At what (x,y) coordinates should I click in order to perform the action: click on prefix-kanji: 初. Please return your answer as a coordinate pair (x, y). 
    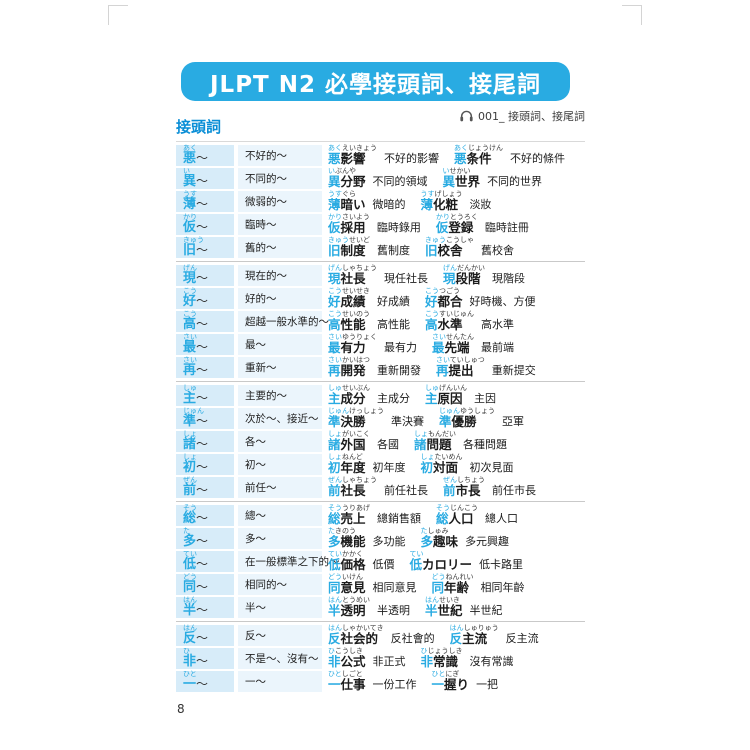
    Looking at the image, I should click on (190, 467).